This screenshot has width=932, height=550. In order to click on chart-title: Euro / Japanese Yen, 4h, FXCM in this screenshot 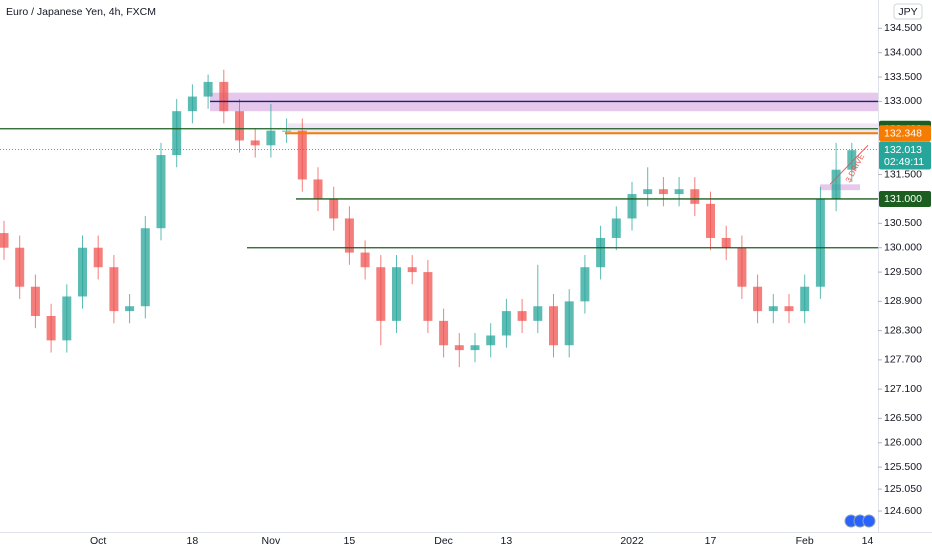, I will do `click(81, 12)`.